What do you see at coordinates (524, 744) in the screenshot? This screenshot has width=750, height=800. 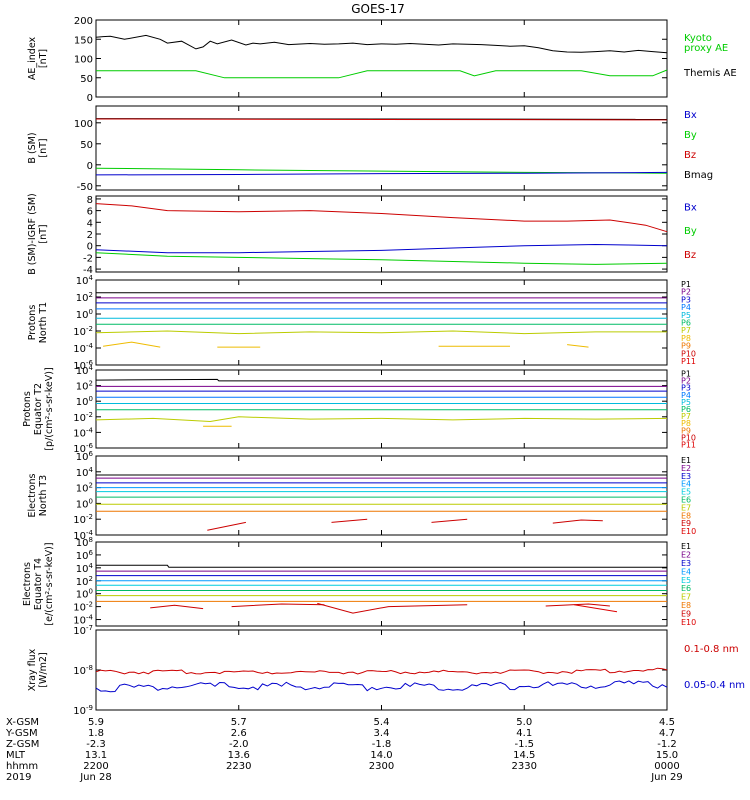 I see `xaxis-row-value: -1.5` at bounding box center [524, 744].